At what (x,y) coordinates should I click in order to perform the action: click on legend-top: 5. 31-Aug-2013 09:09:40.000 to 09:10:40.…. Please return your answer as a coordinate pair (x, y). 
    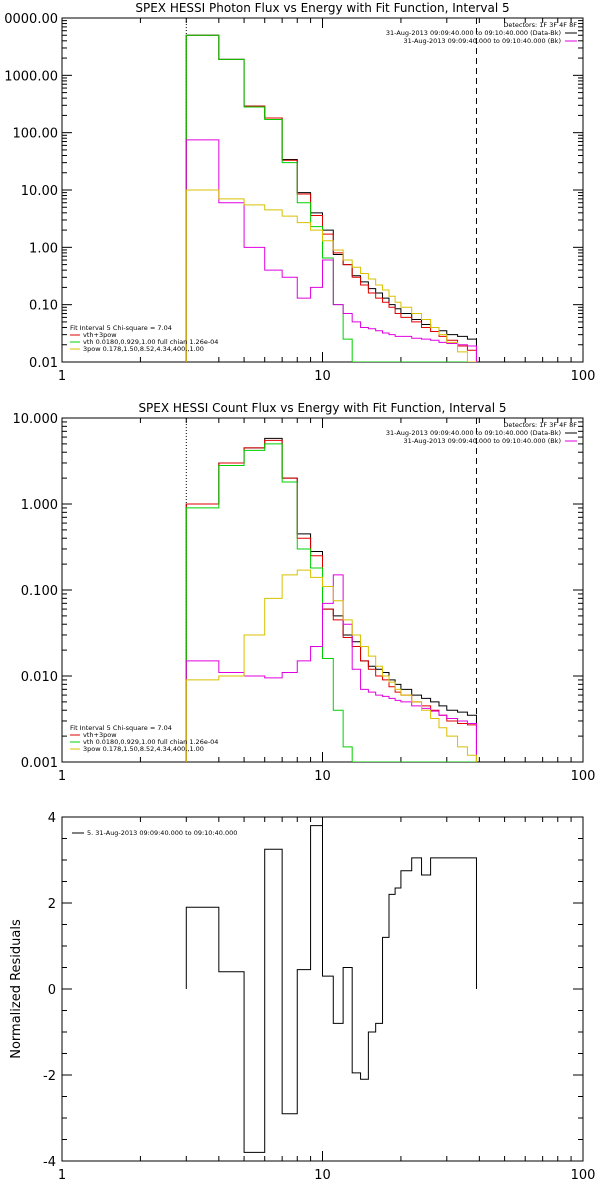
    Looking at the image, I should click on (154, 833).